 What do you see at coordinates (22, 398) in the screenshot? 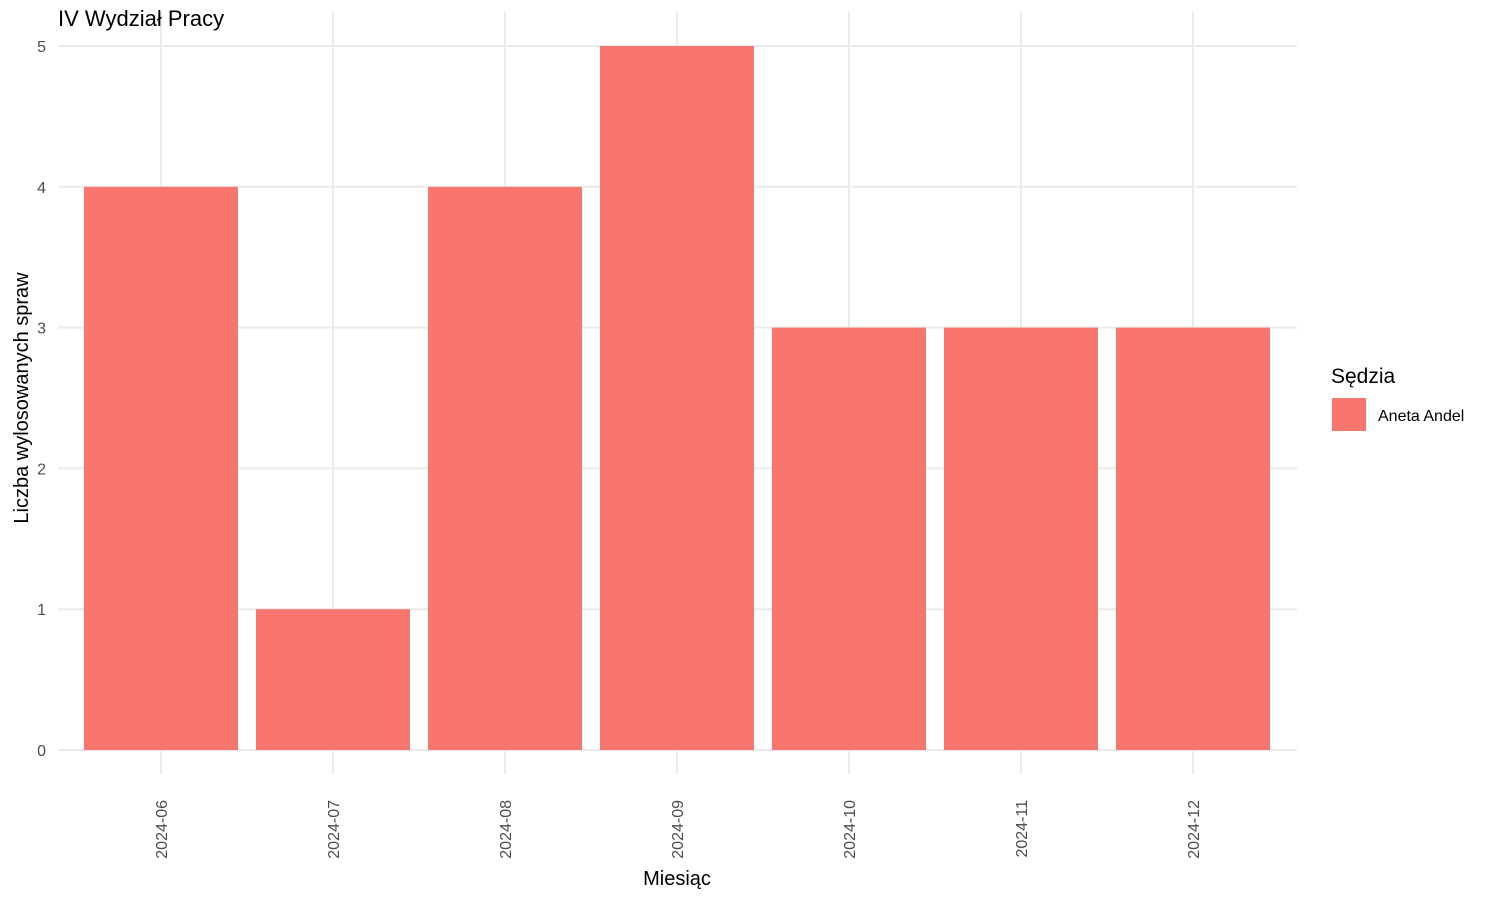
I see `y-axis-title: Liczba wylosowanych spraw` at bounding box center [22, 398].